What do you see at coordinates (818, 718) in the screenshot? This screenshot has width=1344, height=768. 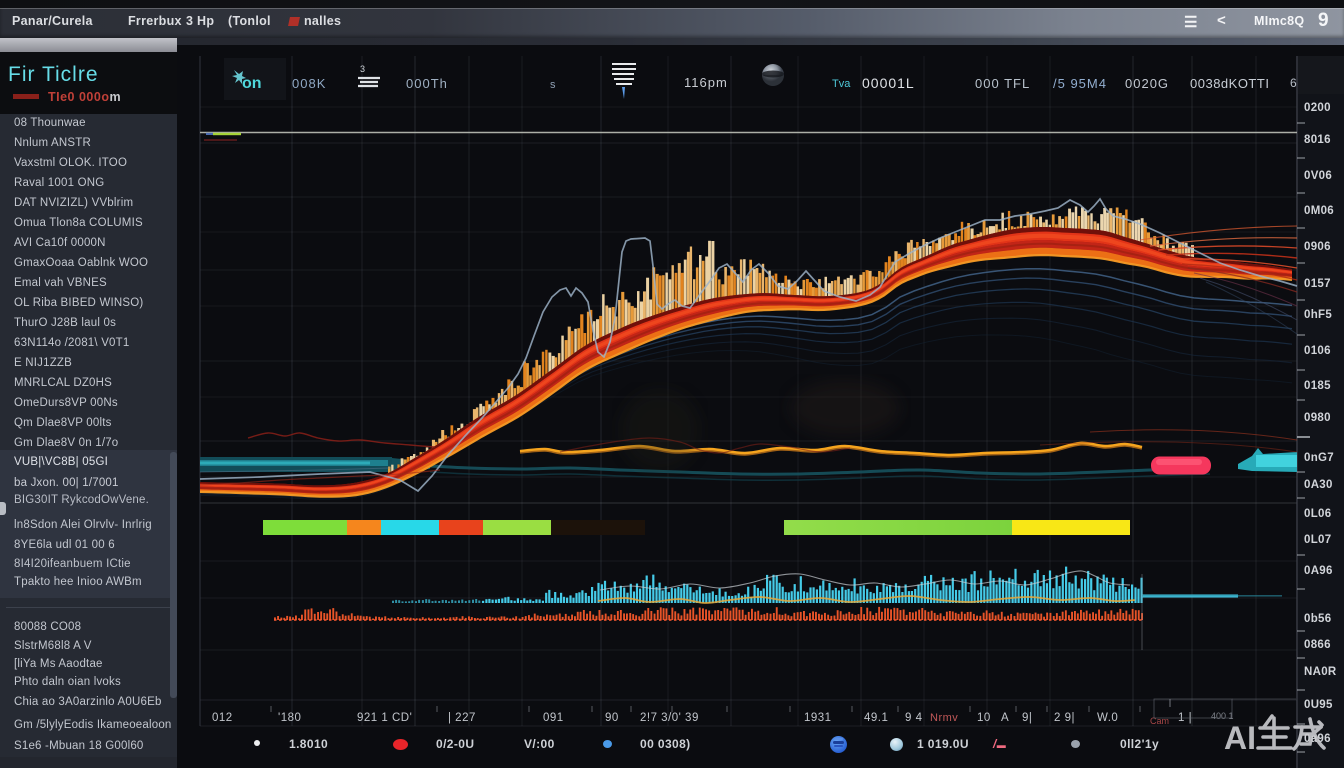 I see `svg-text: 1931` at bounding box center [818, 718].